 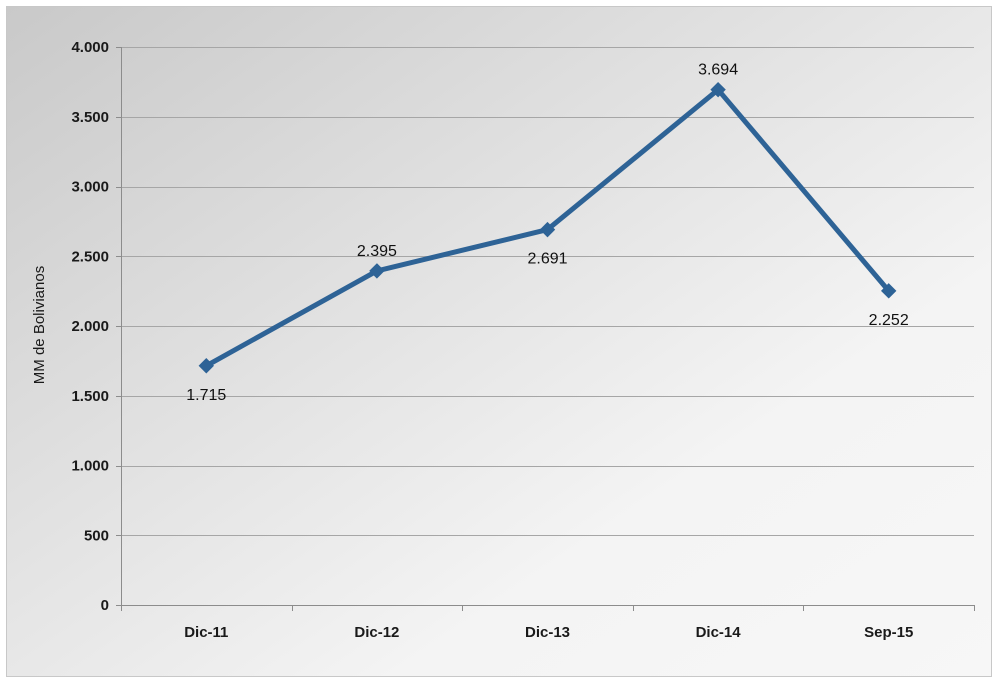 What do you see at coordinates (105, 605) in the screenshot?
I see `y-tick-label: 0` at bounding box center [105, 605].